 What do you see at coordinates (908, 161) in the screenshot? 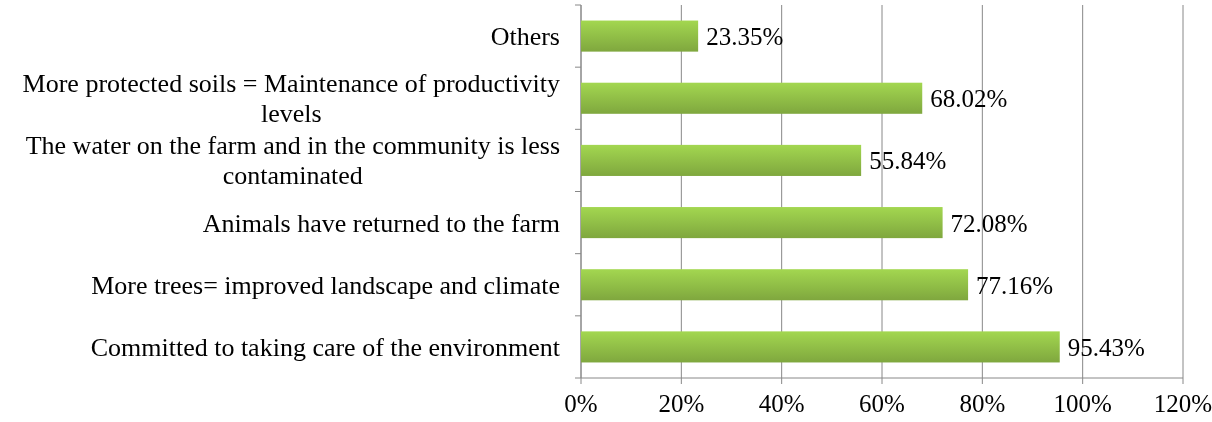
I see `data-label: 55.84%` at bounding box center [908, 161].